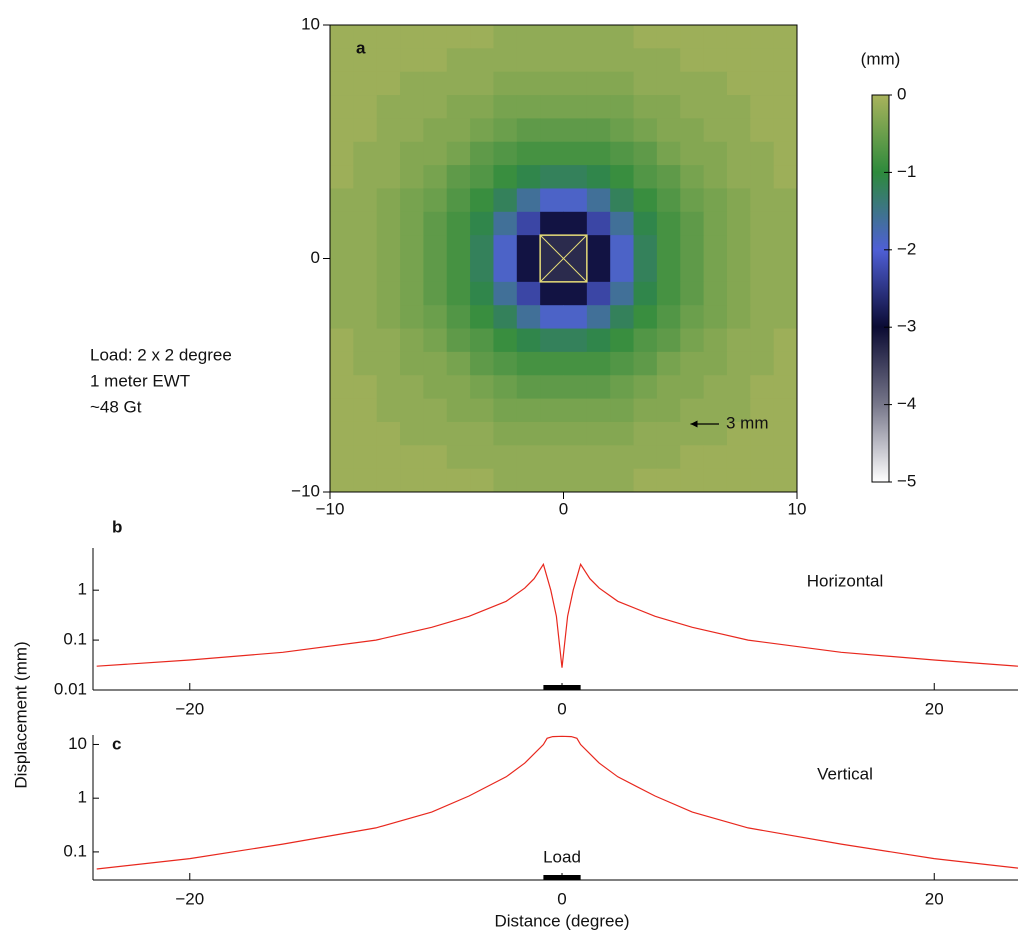  What do you see at coordinates (70, 688) in the screenshot?
I see `y-tick-label: 0.01` at bounding box center [70, 688].